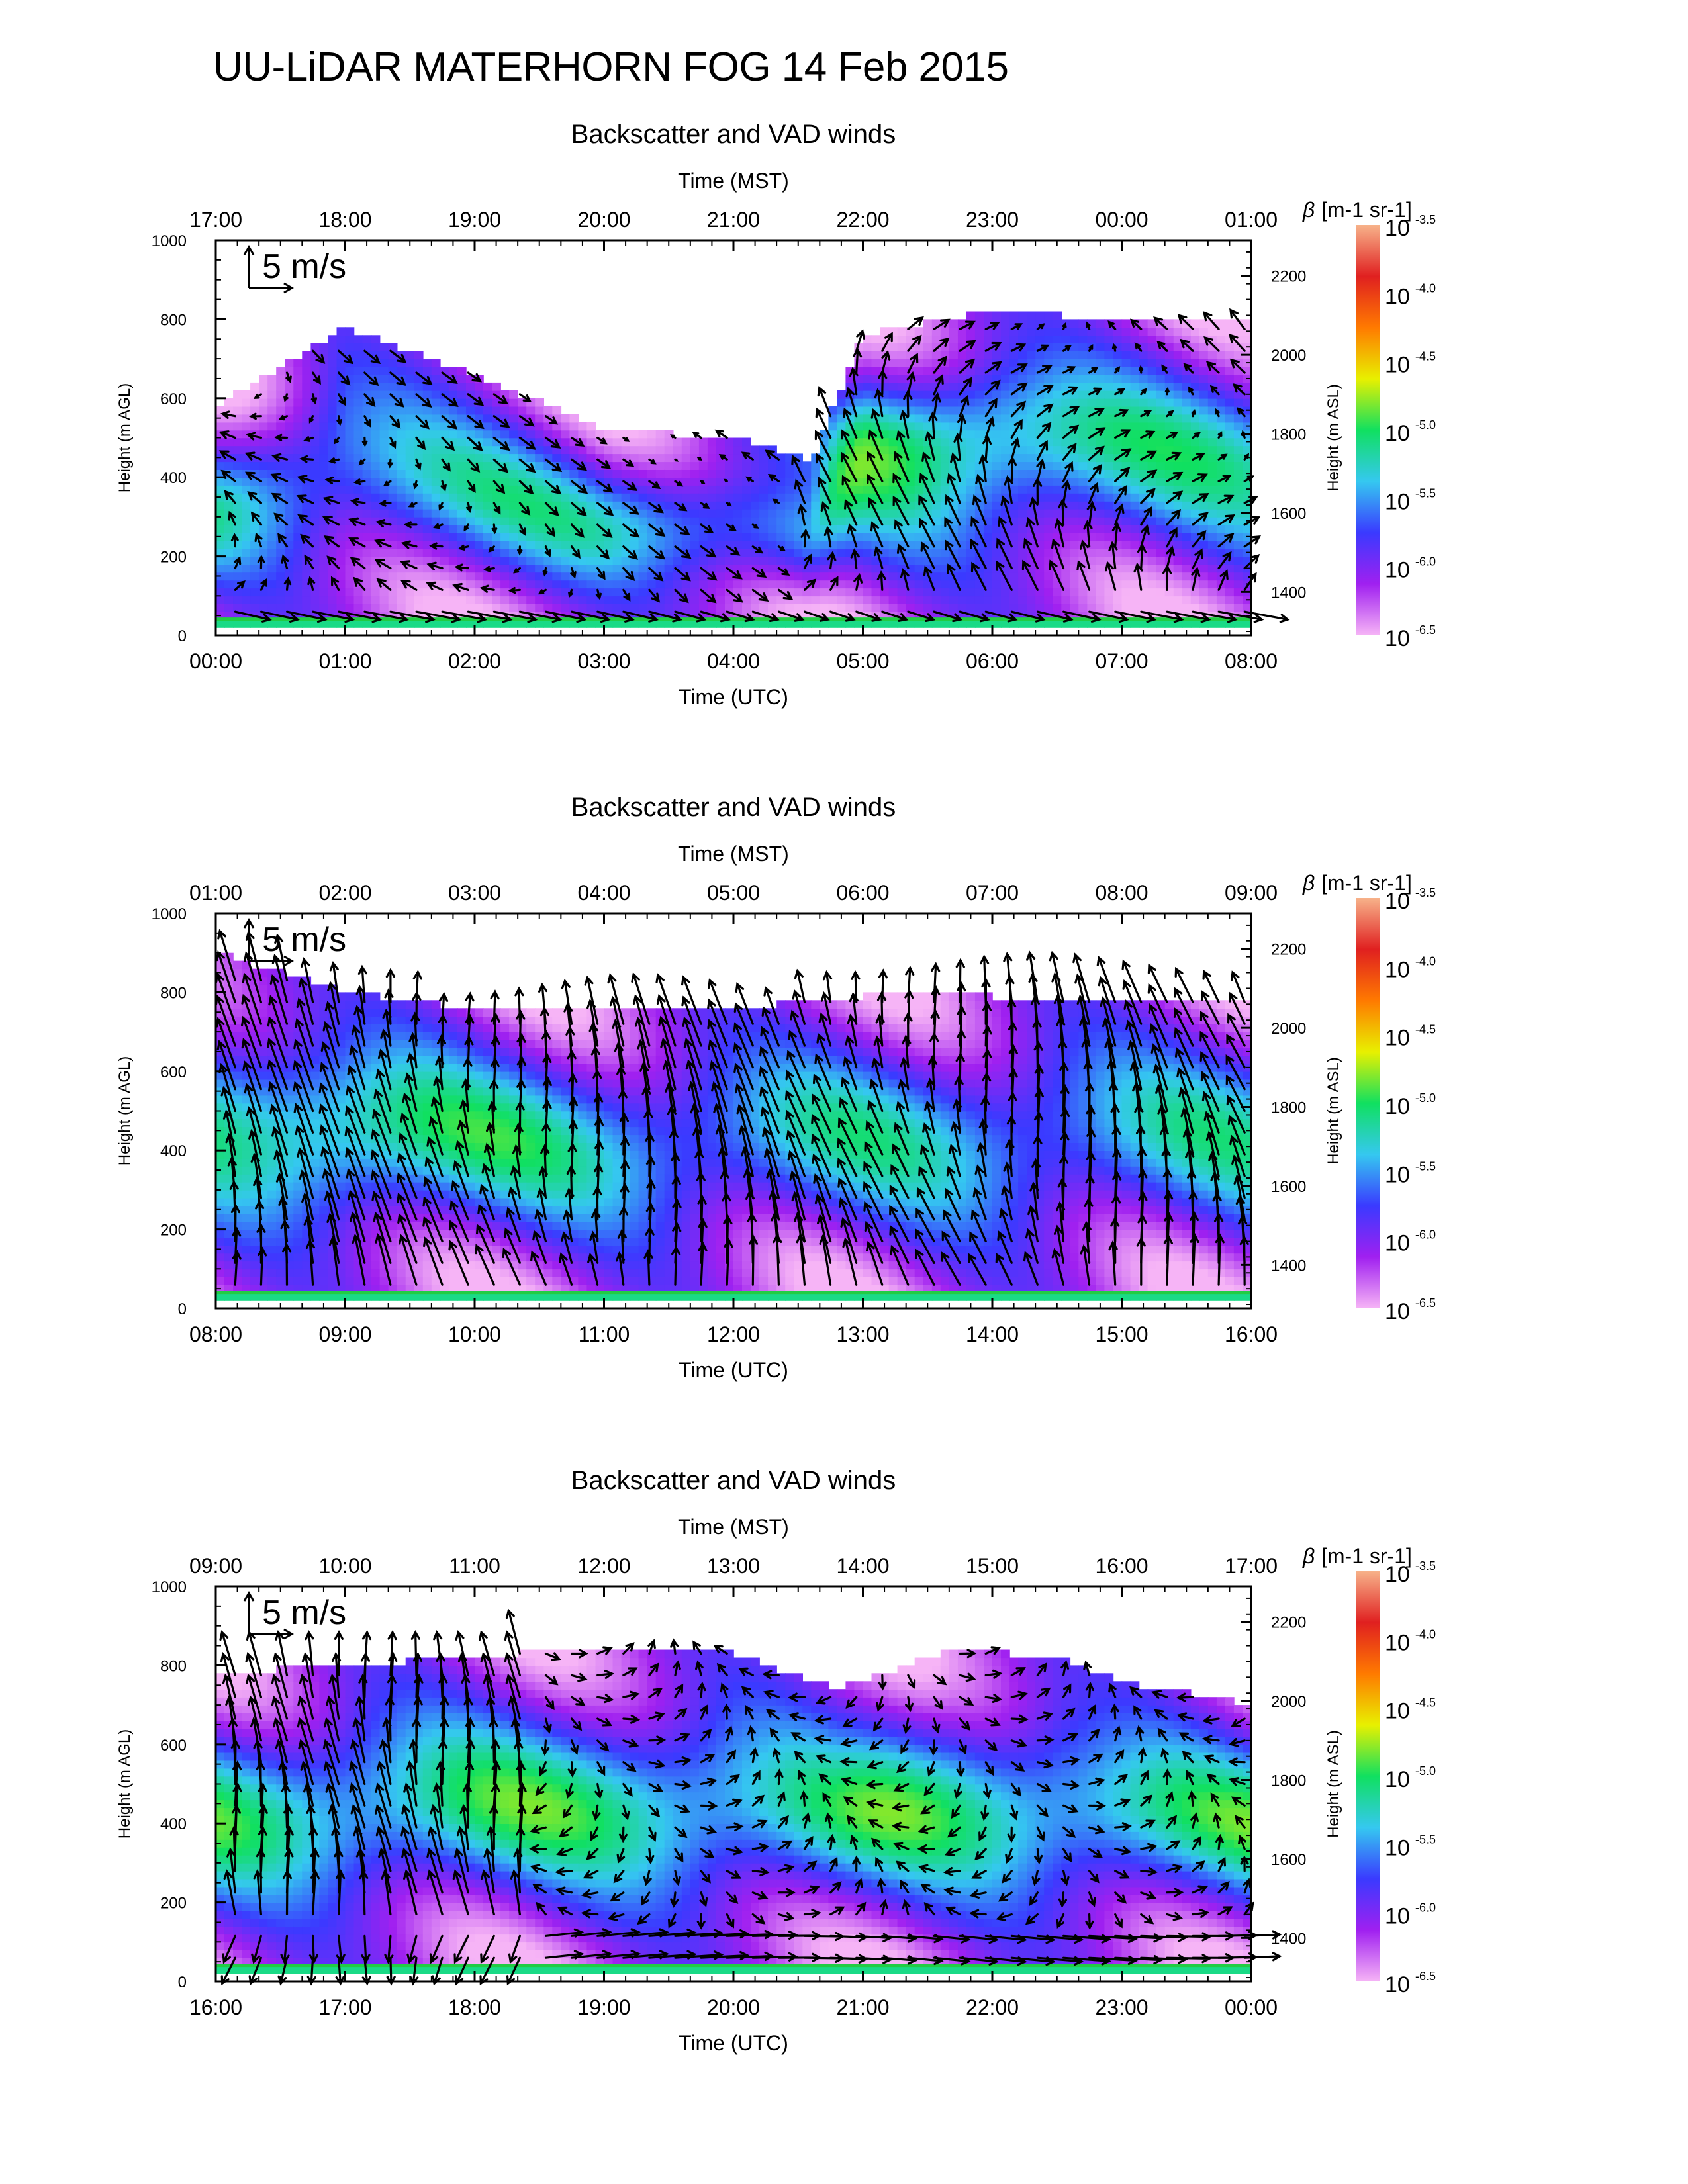 This screenshot has width=1688, height=2184. What do you see at coordinates (754, 466) in the screenshot?
I see `wind-vectors` at bounding box center [754, 466].